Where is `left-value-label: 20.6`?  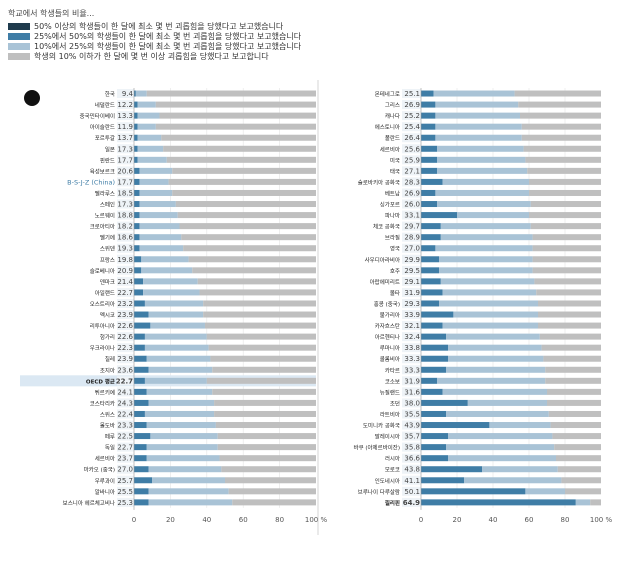
left-value-label: 20.6 is located at coordinates (125, 171).